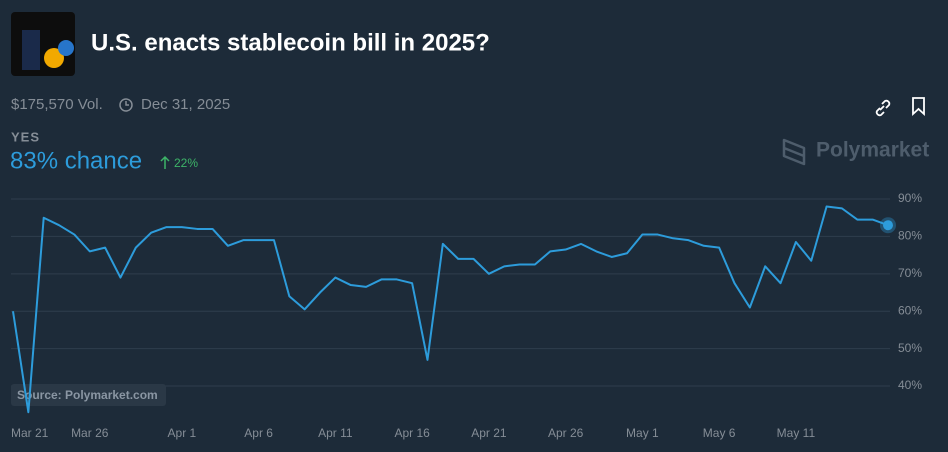 This screenshot has height=452, width=948. What do you see at coordinates (910, 348) in the screenshot?
I see `y-tick-label: 50%` at bounding box center [910, 348].